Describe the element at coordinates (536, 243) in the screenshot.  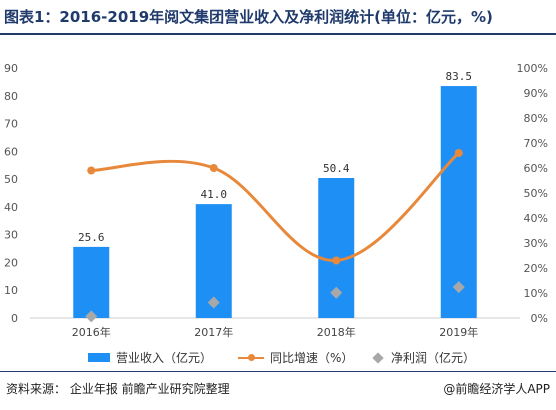
I see `y-right-tick-label: 30%` at that location.